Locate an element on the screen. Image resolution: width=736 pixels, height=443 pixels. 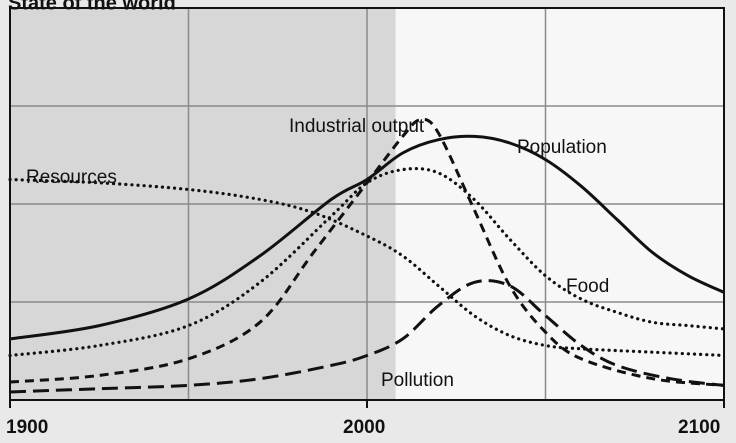
label-population: Population is located at coordinates (562, 147).